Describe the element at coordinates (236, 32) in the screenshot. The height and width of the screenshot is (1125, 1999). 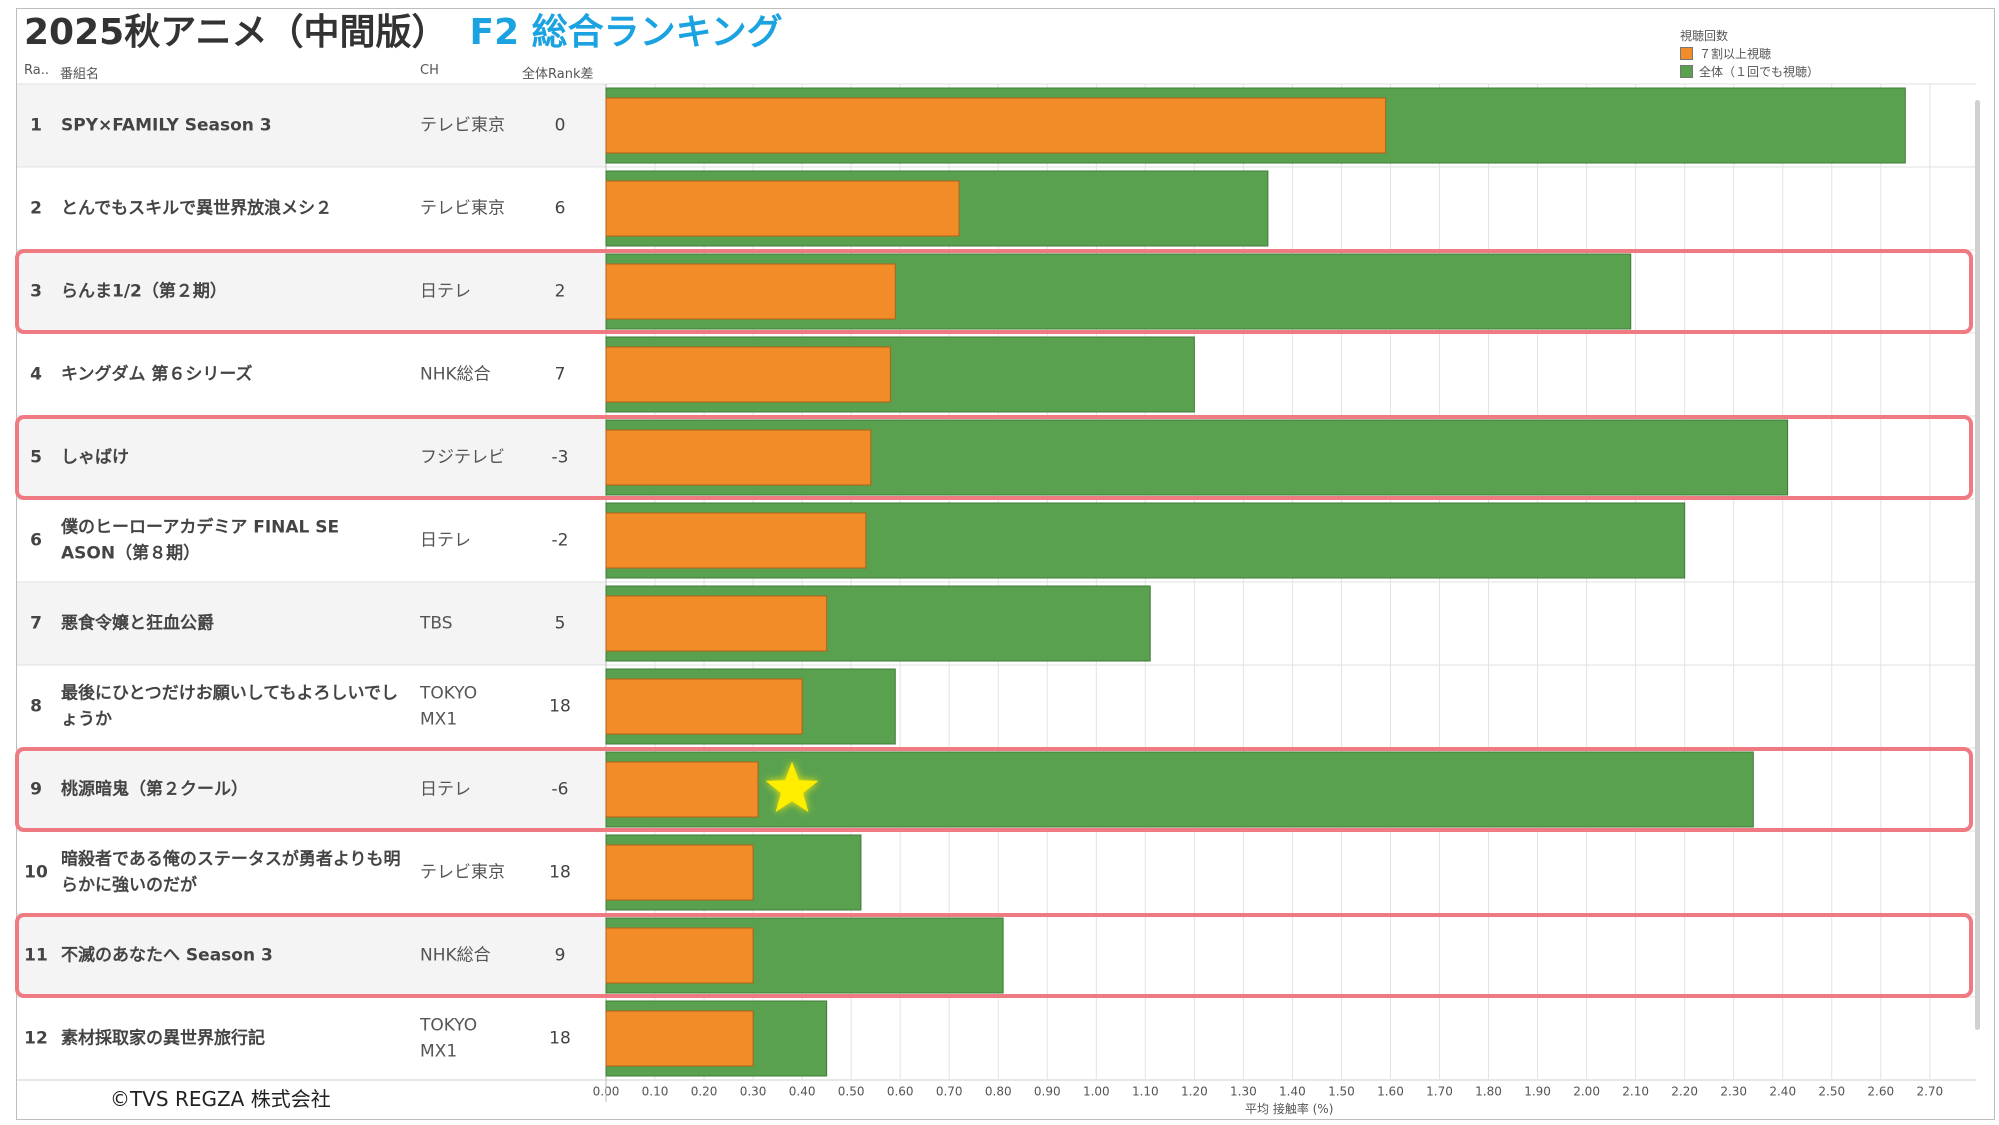
I see `title-main: 2025秋アニメ（中間版）` at that location.